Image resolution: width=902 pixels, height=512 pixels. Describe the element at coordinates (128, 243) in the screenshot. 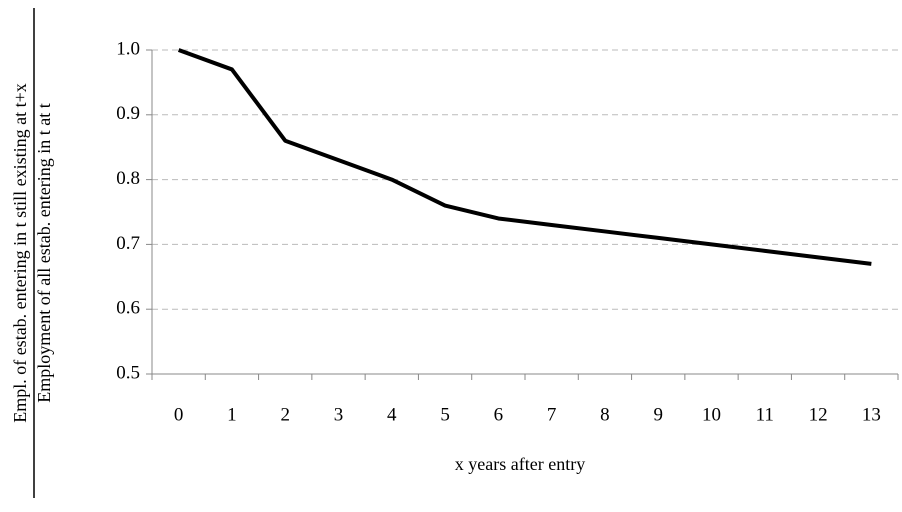

I see `y-tick-label: 0.7` at that location.